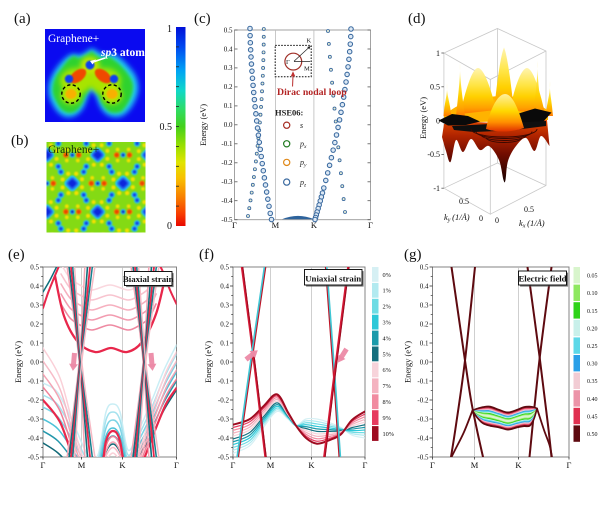 This screenshot has height=507, width=600. What do you see at coordinates (312, 92) in the screenshot?
I see `svg-text: Dirac nodal loop` at bounding box center [312, 92].